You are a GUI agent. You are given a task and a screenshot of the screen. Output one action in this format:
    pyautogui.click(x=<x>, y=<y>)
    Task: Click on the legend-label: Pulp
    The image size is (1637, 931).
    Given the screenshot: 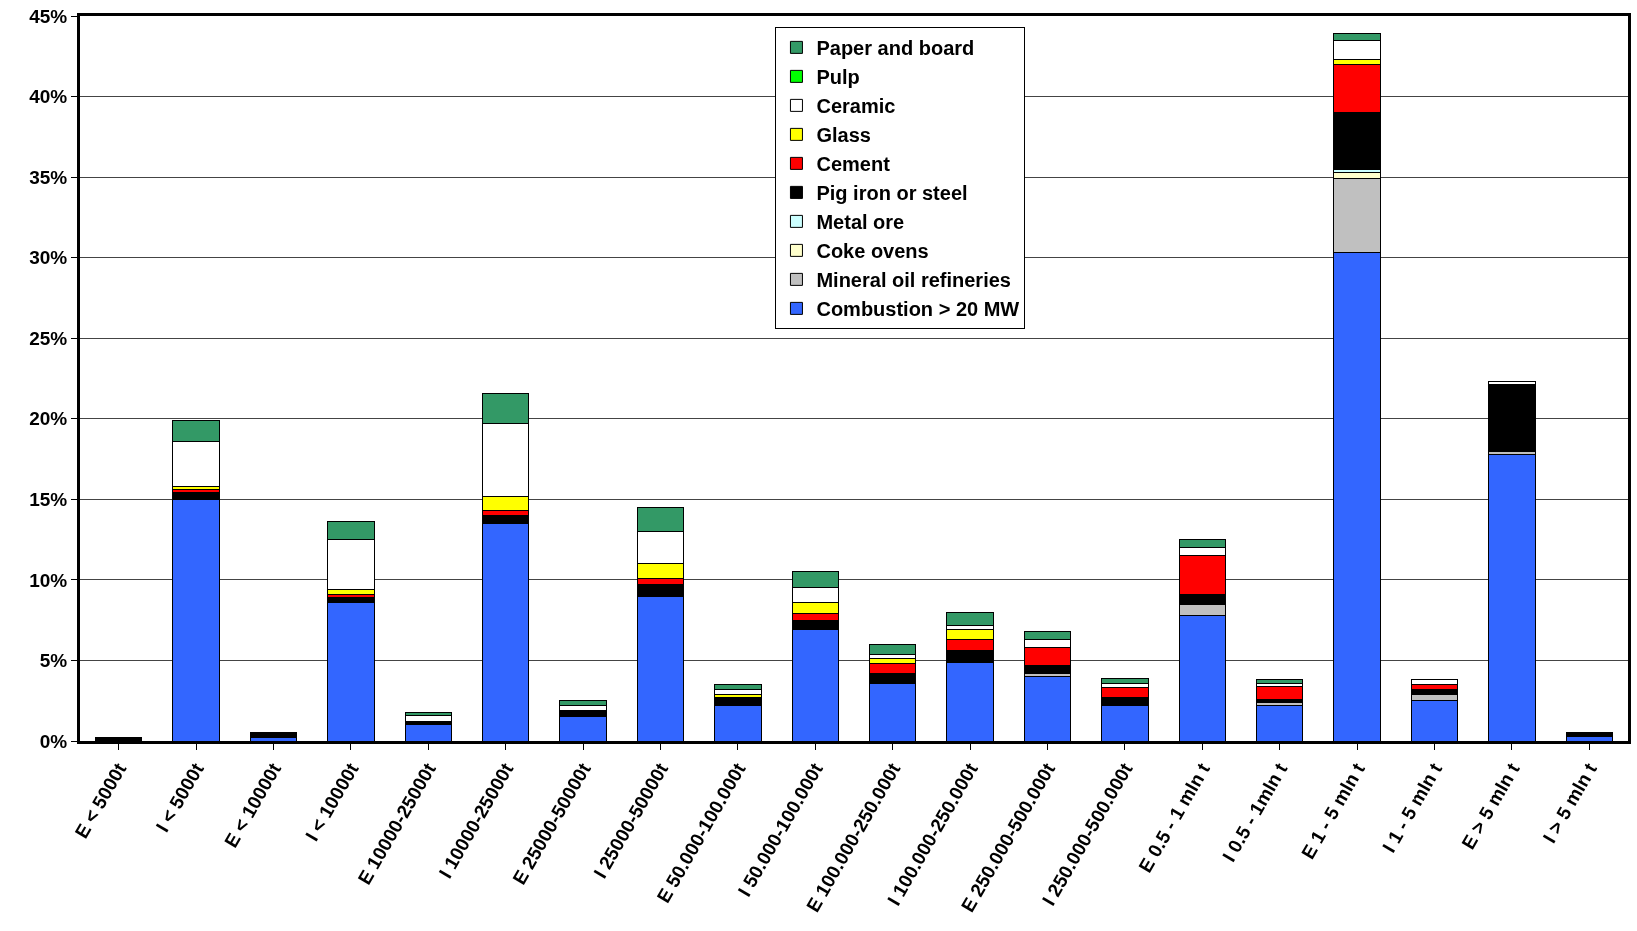 What is the action you would take?
    pyautogui.click(x=838, y=77)
    